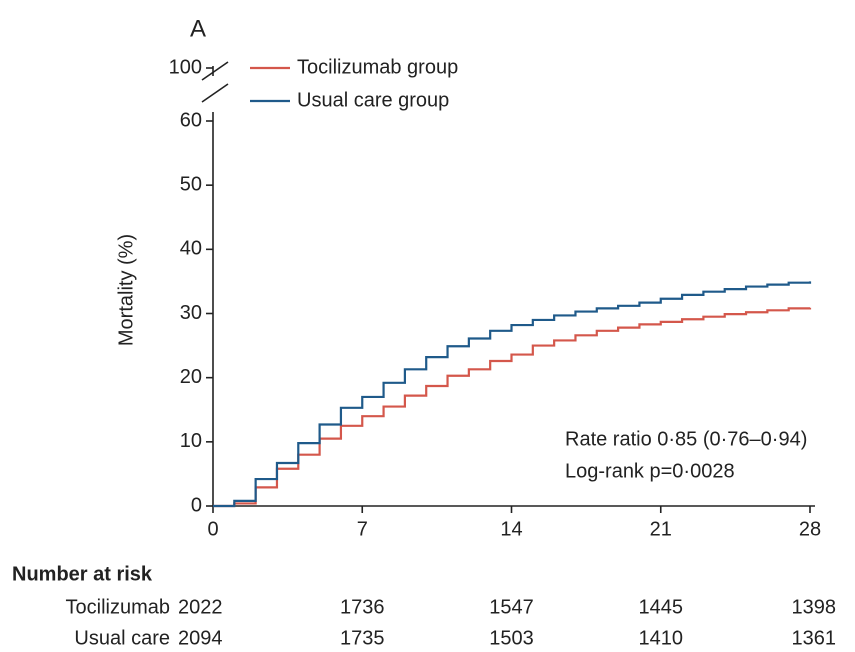  What do you see at coordinates (122, 638) in the screenshot?
I see `risk-row-label: Usual care` at bounding box center [122, 638].